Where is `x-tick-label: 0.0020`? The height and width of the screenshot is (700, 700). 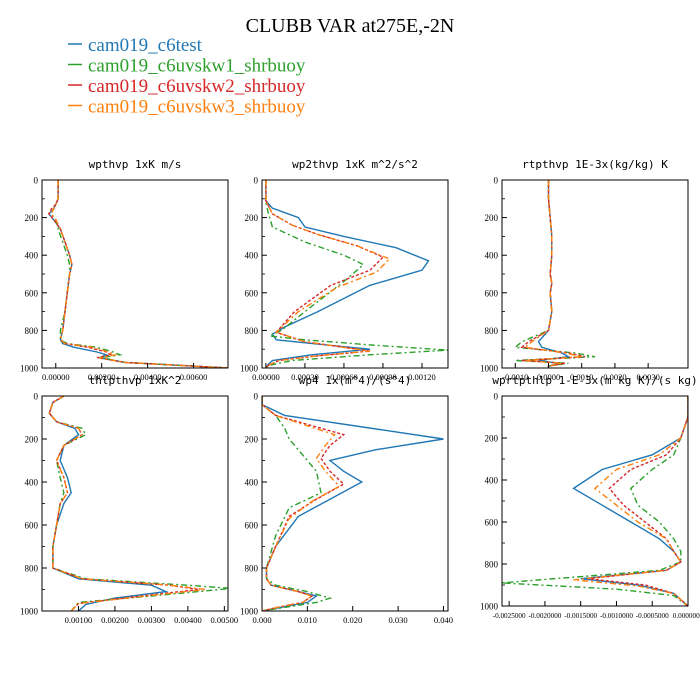
x-tick-label: 0.0020 is located at coordinates (614, 377).